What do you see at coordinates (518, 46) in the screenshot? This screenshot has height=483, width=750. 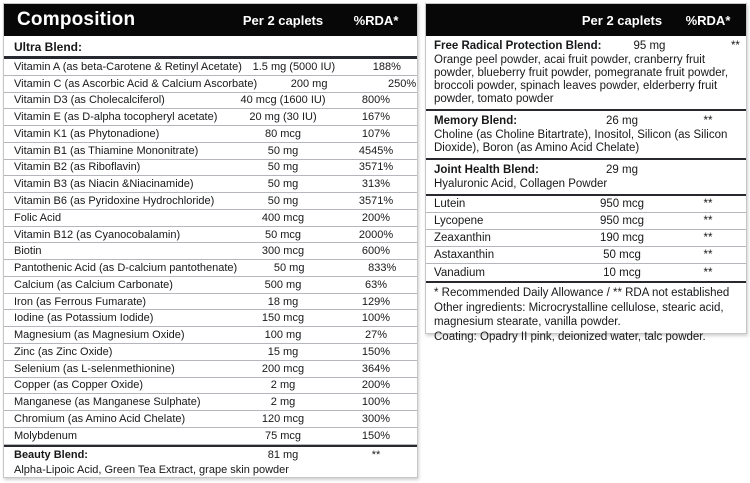 I see `row-name: Free Radical Protection Blend:` at bounding box center [518, 46].